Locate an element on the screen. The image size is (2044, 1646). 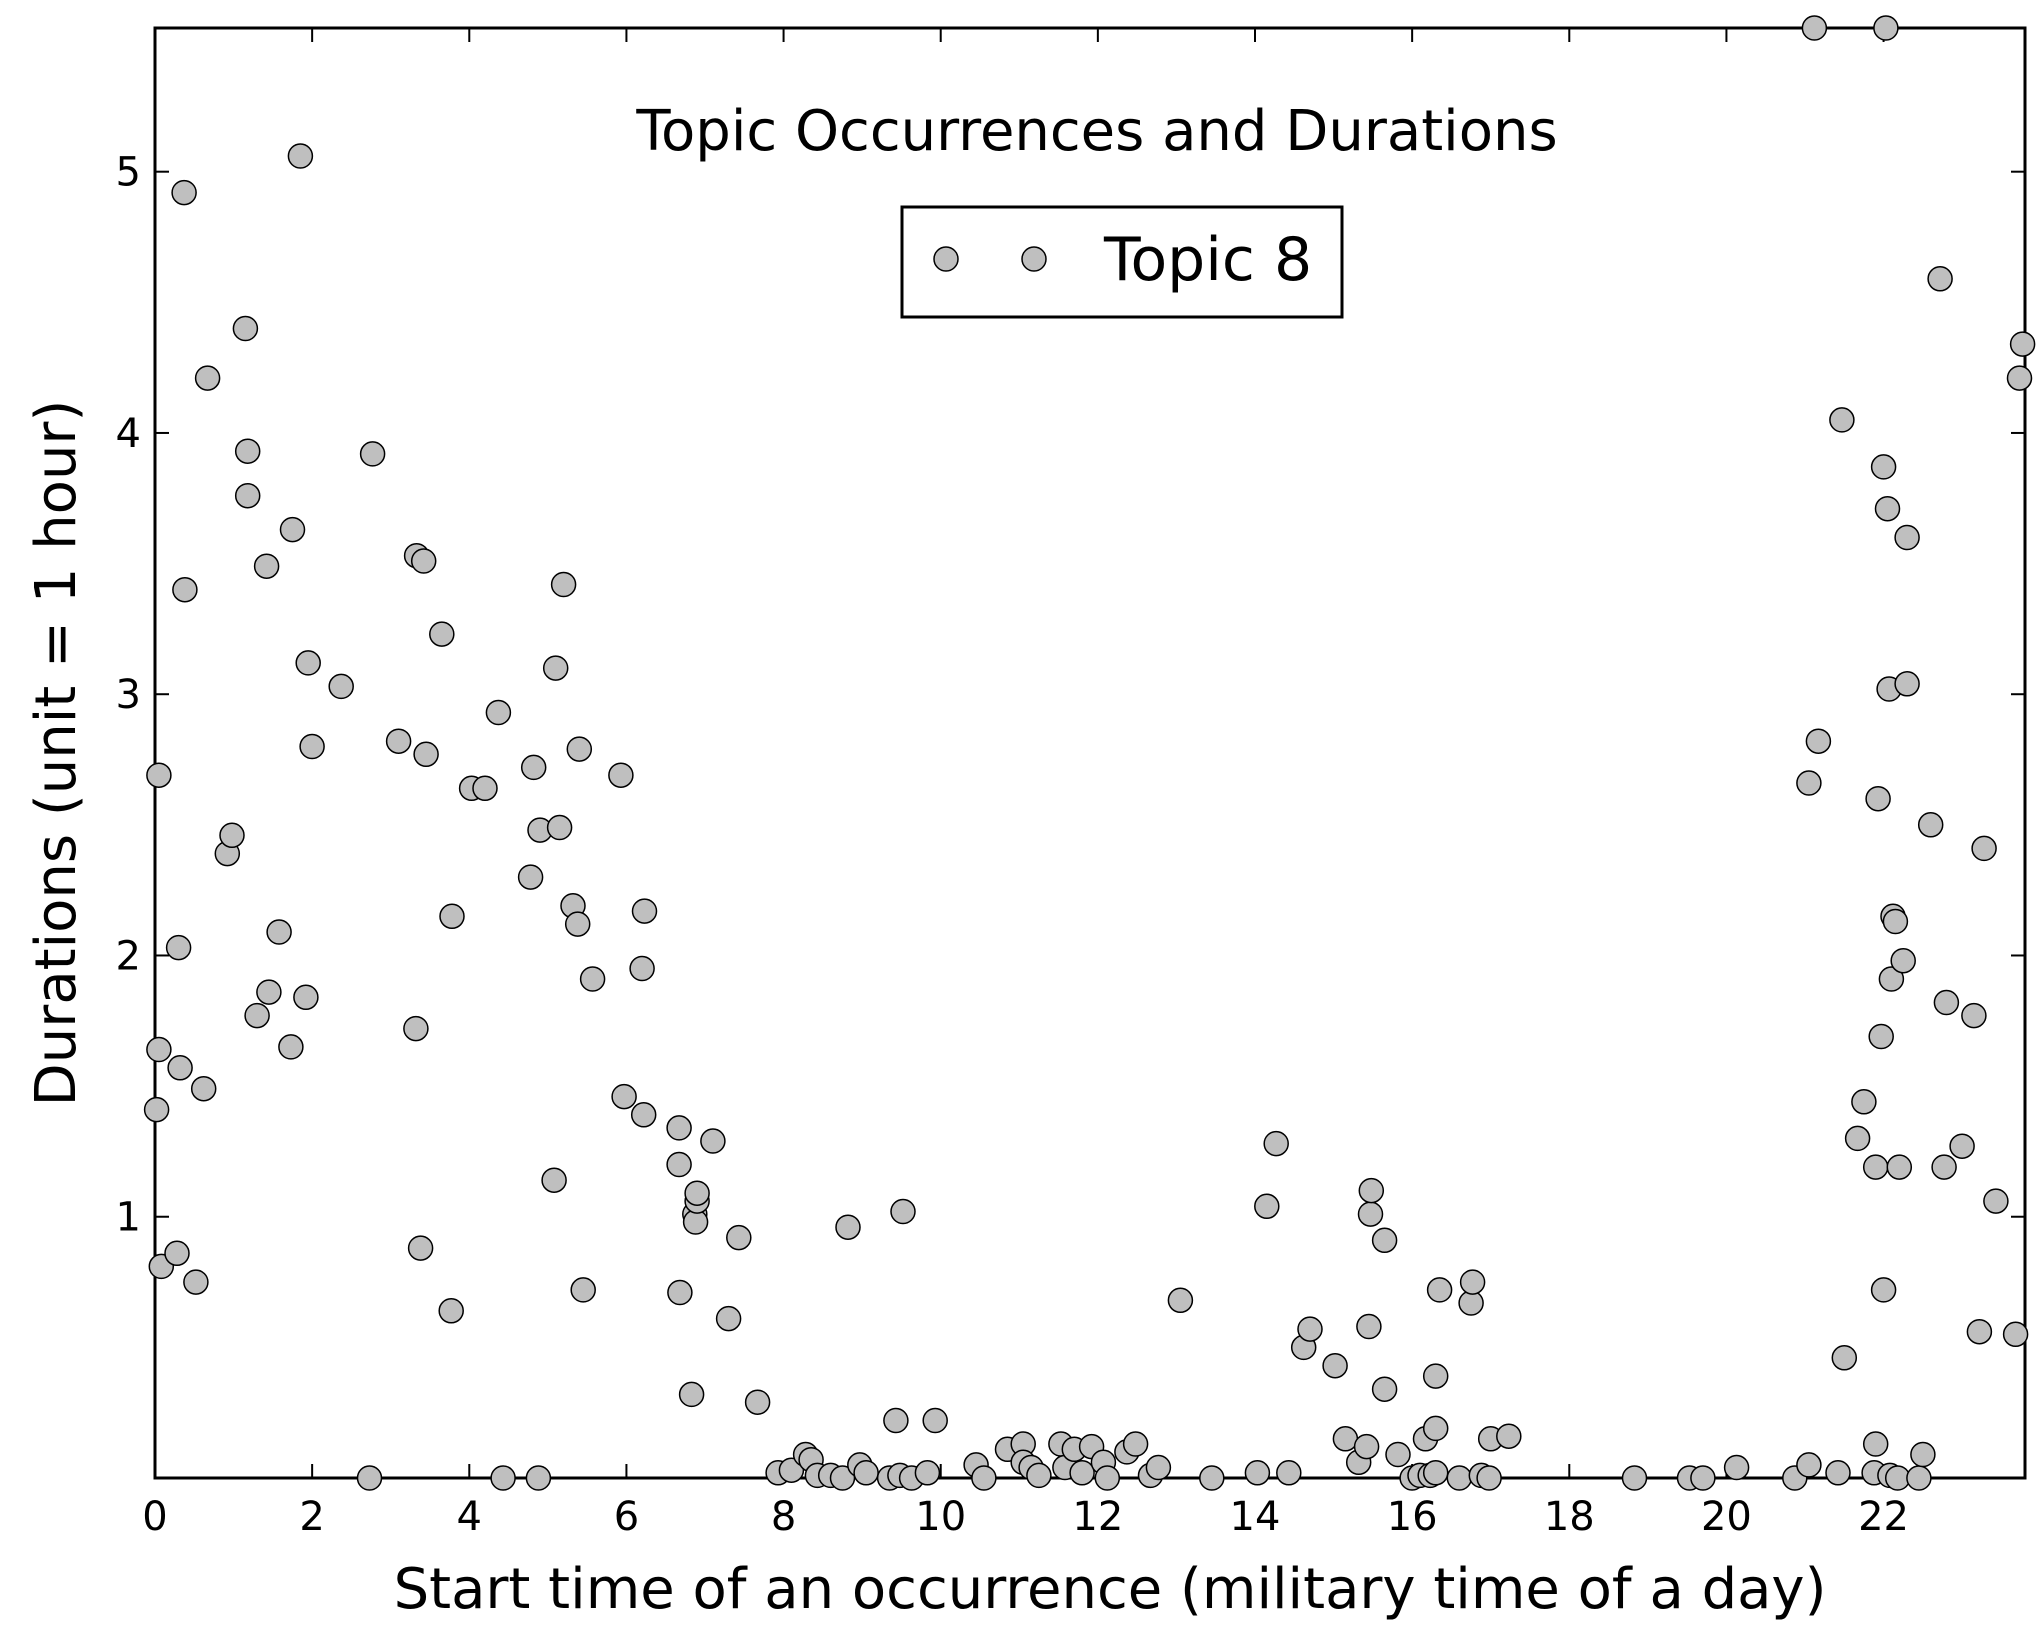
x-tick-label: 4 is located at coordinates (469, 1517).